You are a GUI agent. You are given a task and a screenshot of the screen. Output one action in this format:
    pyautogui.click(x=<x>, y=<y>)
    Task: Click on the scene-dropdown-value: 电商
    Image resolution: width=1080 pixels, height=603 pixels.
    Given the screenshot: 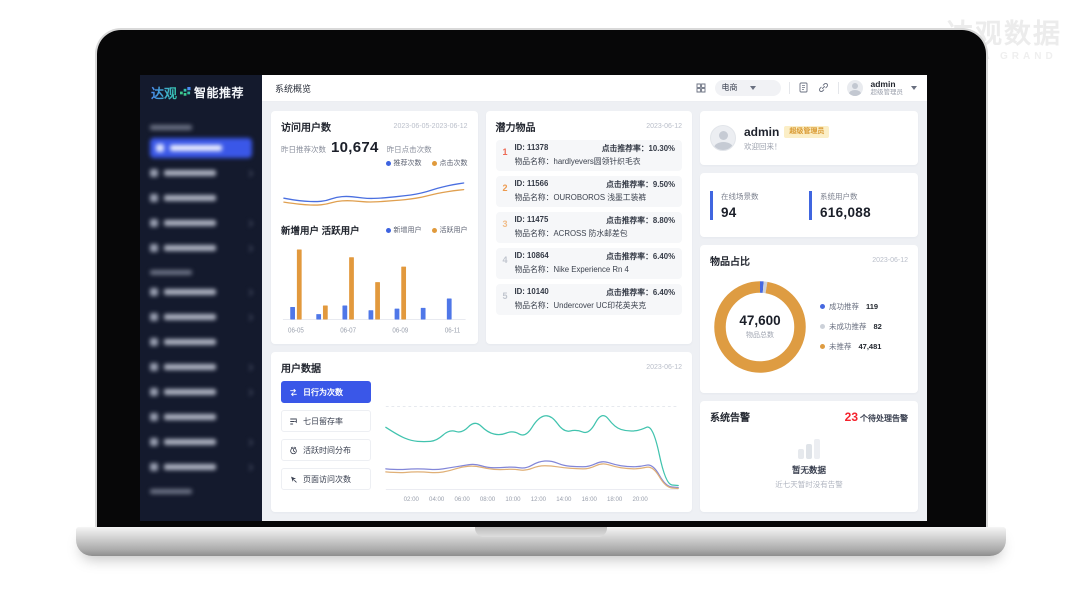 What is the action you would take?
    pyautogui.click(x=729, y=88)
    